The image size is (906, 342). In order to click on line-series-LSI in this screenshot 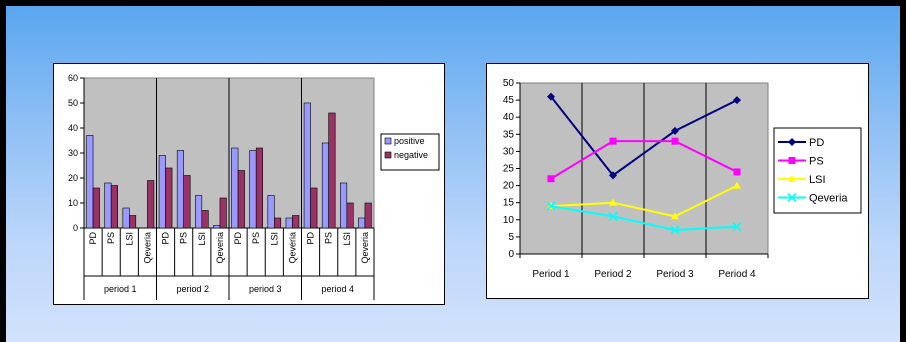, I will do `click(644, 201)`.